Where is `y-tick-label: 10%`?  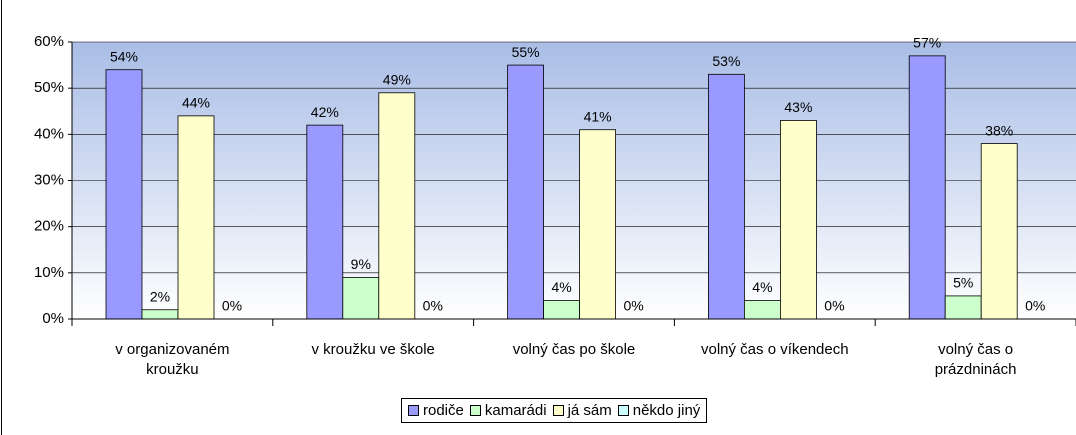
y-tick-label: 10% is located at coordinates (49, 272).